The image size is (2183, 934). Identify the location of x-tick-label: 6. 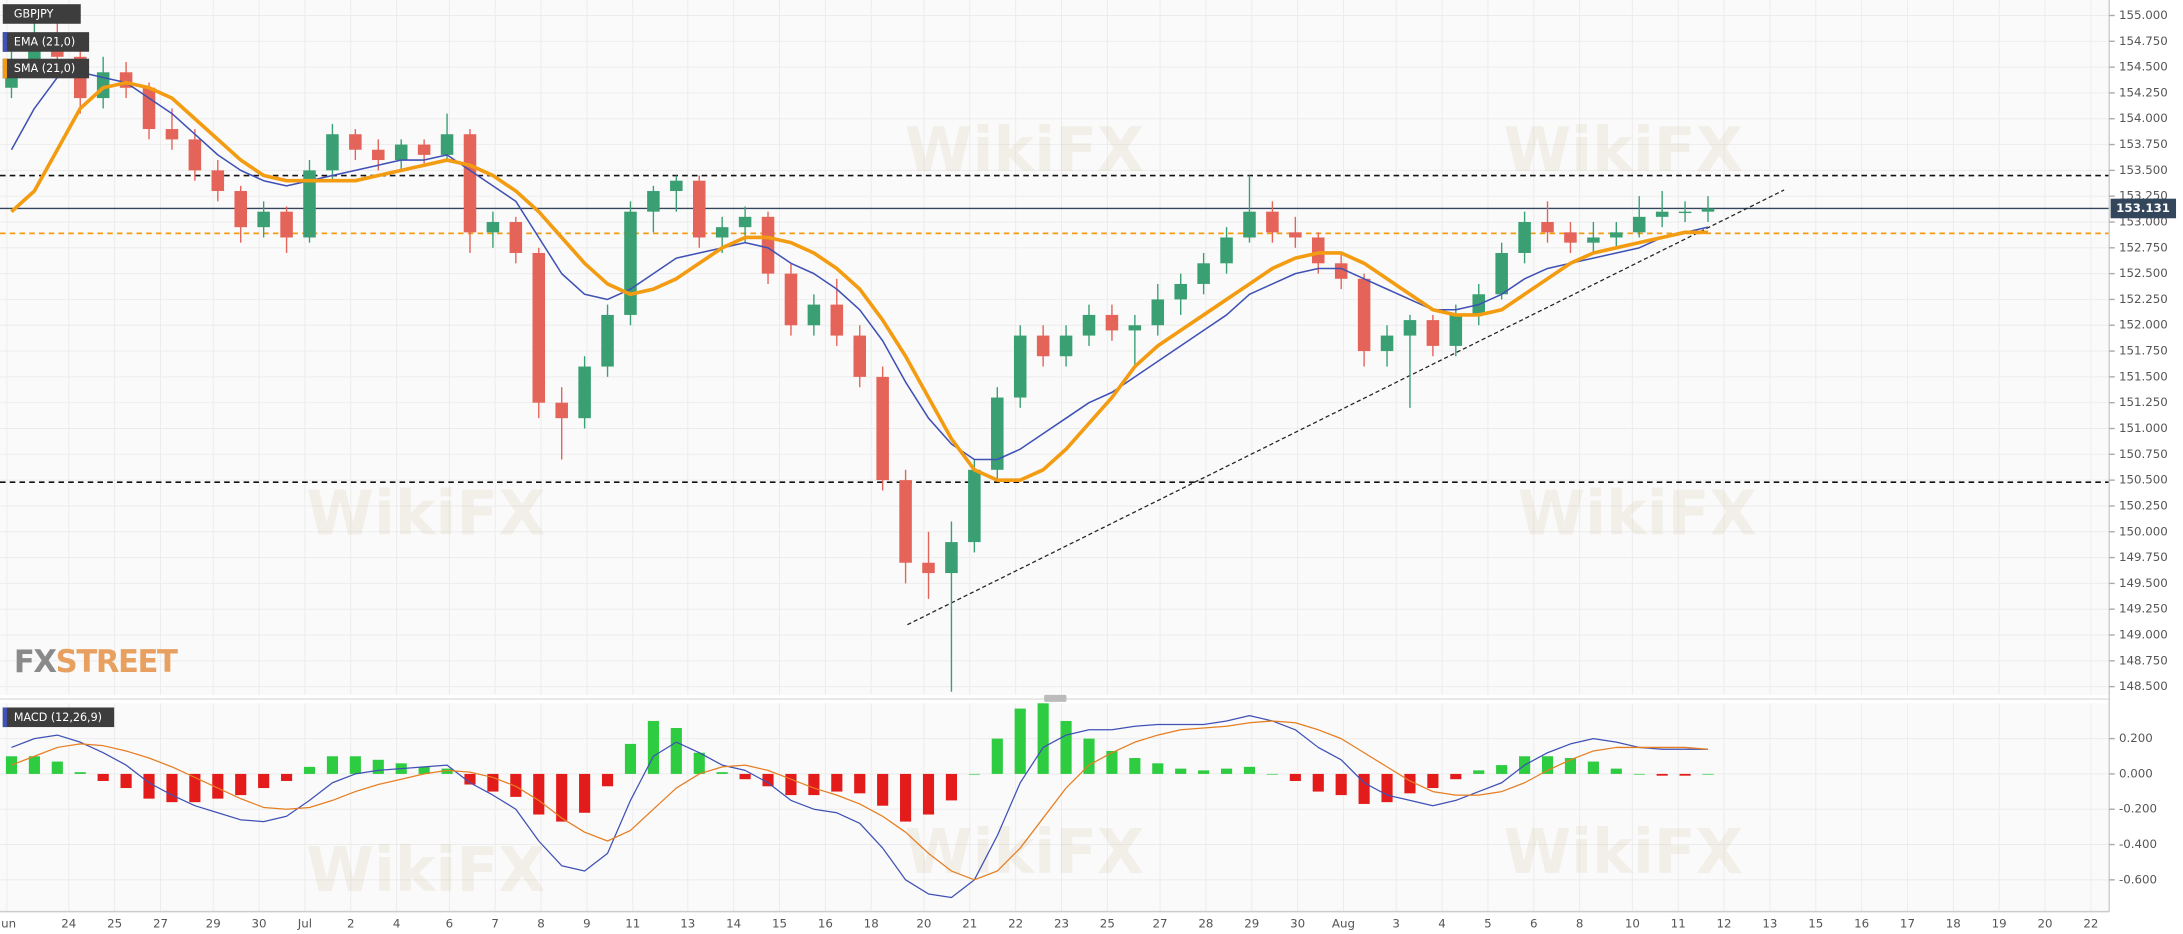
(450, 924).